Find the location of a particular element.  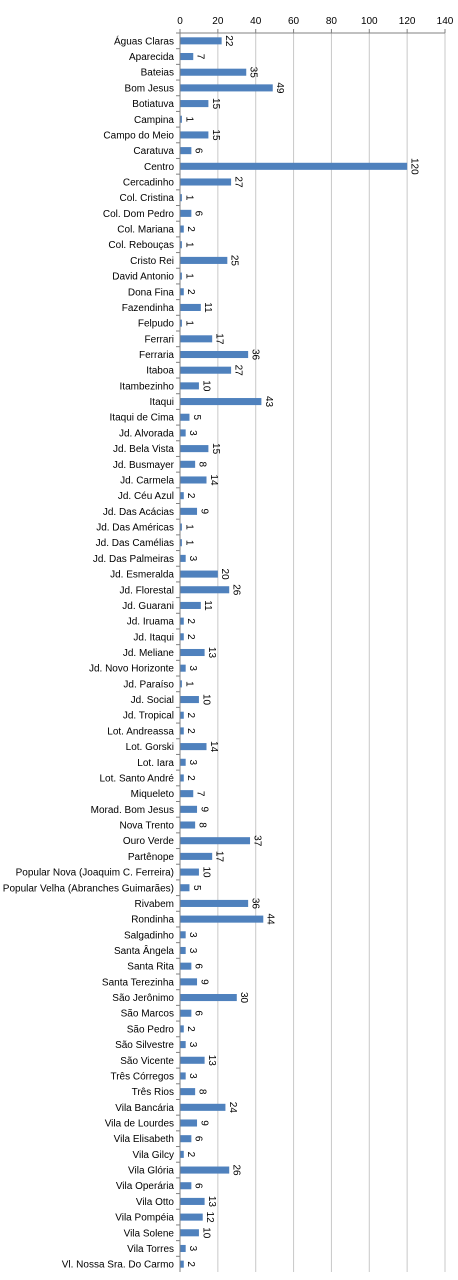

data-label: 36 is located at coordinates (255, 904).